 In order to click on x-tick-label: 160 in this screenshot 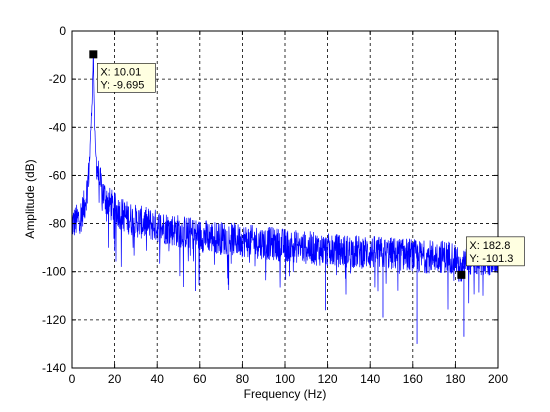, I will do `click(413, 379)`.